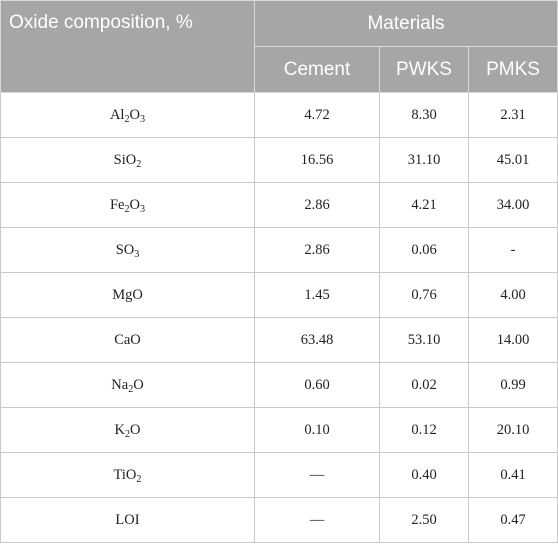  I want to click on table-row: Al2O3 4.72 8.30 2.31, so click(279, 115).